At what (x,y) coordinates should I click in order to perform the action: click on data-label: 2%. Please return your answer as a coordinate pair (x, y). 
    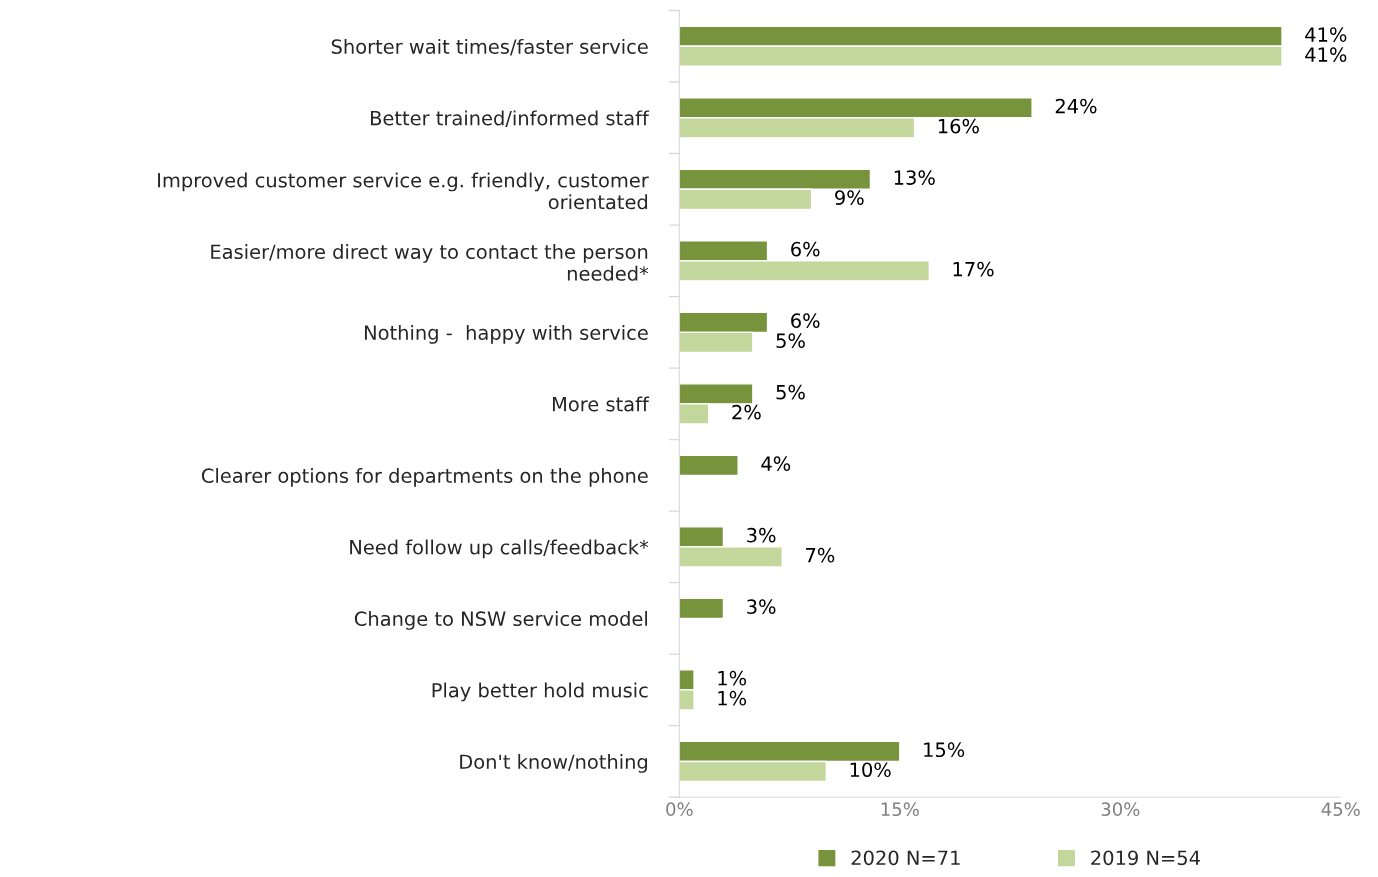
    Looking at the image, I should click on (746, 412).